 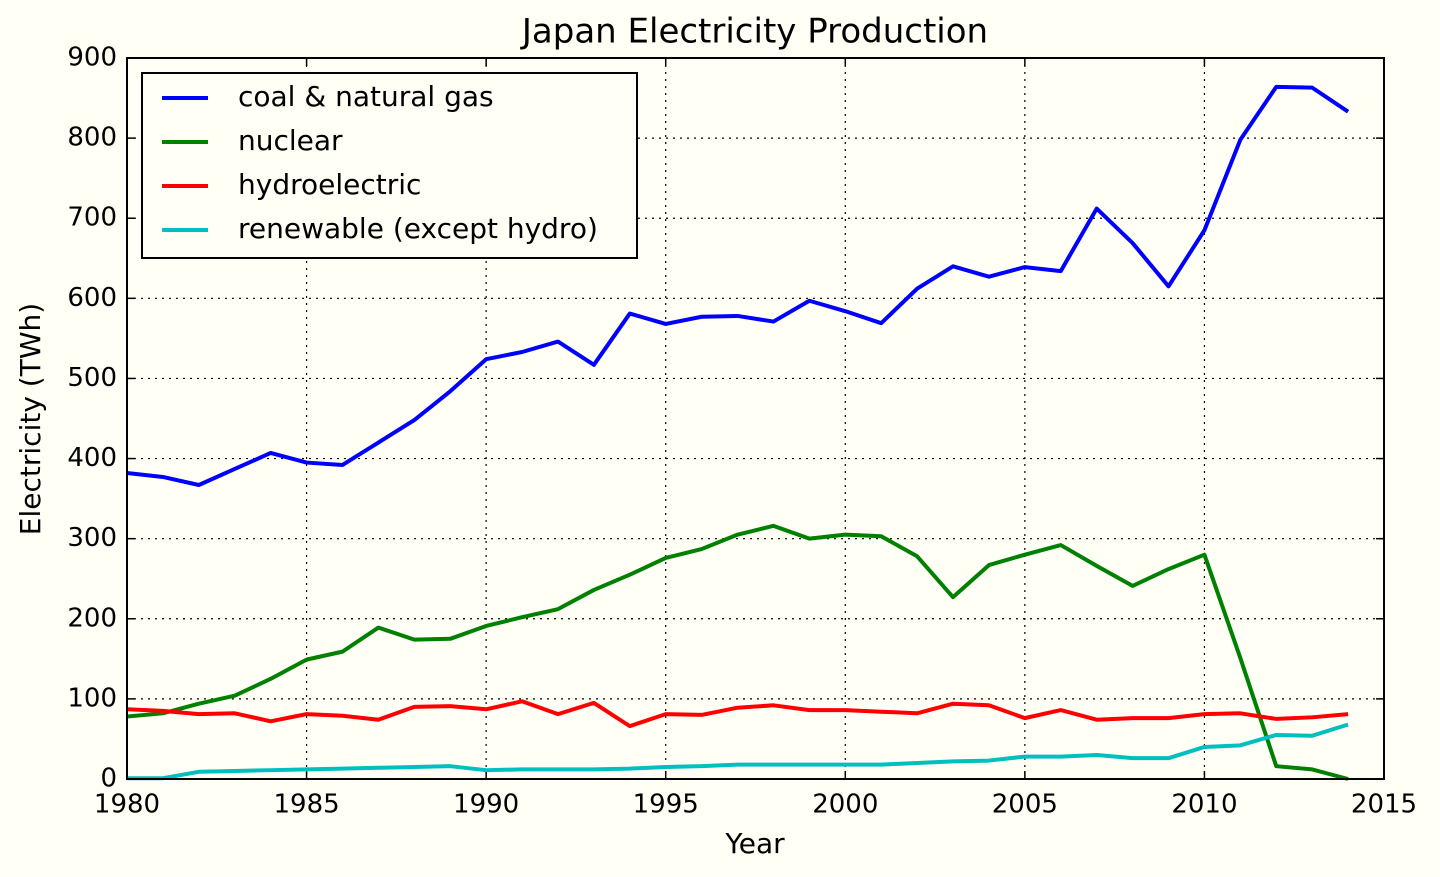 I want to click on y-tick-label: 800, so click(x=92, y=138).